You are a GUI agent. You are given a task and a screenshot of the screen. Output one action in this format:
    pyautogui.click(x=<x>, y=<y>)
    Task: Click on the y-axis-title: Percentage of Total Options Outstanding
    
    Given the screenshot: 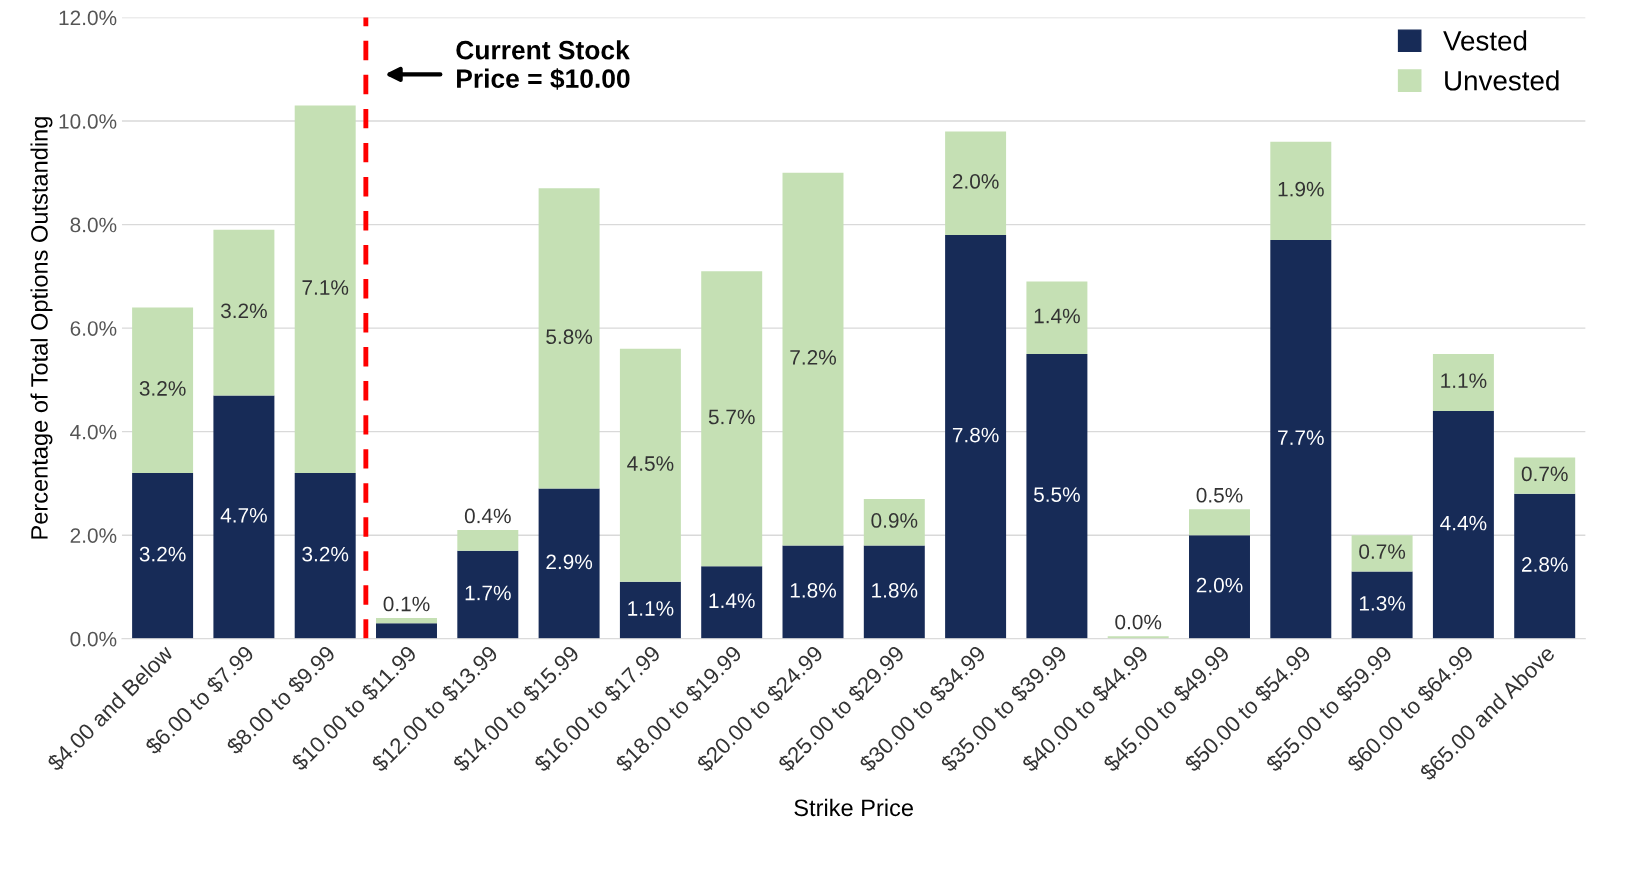 What is the action you would take?
    pyautogui.click(x=41, y=328)
    